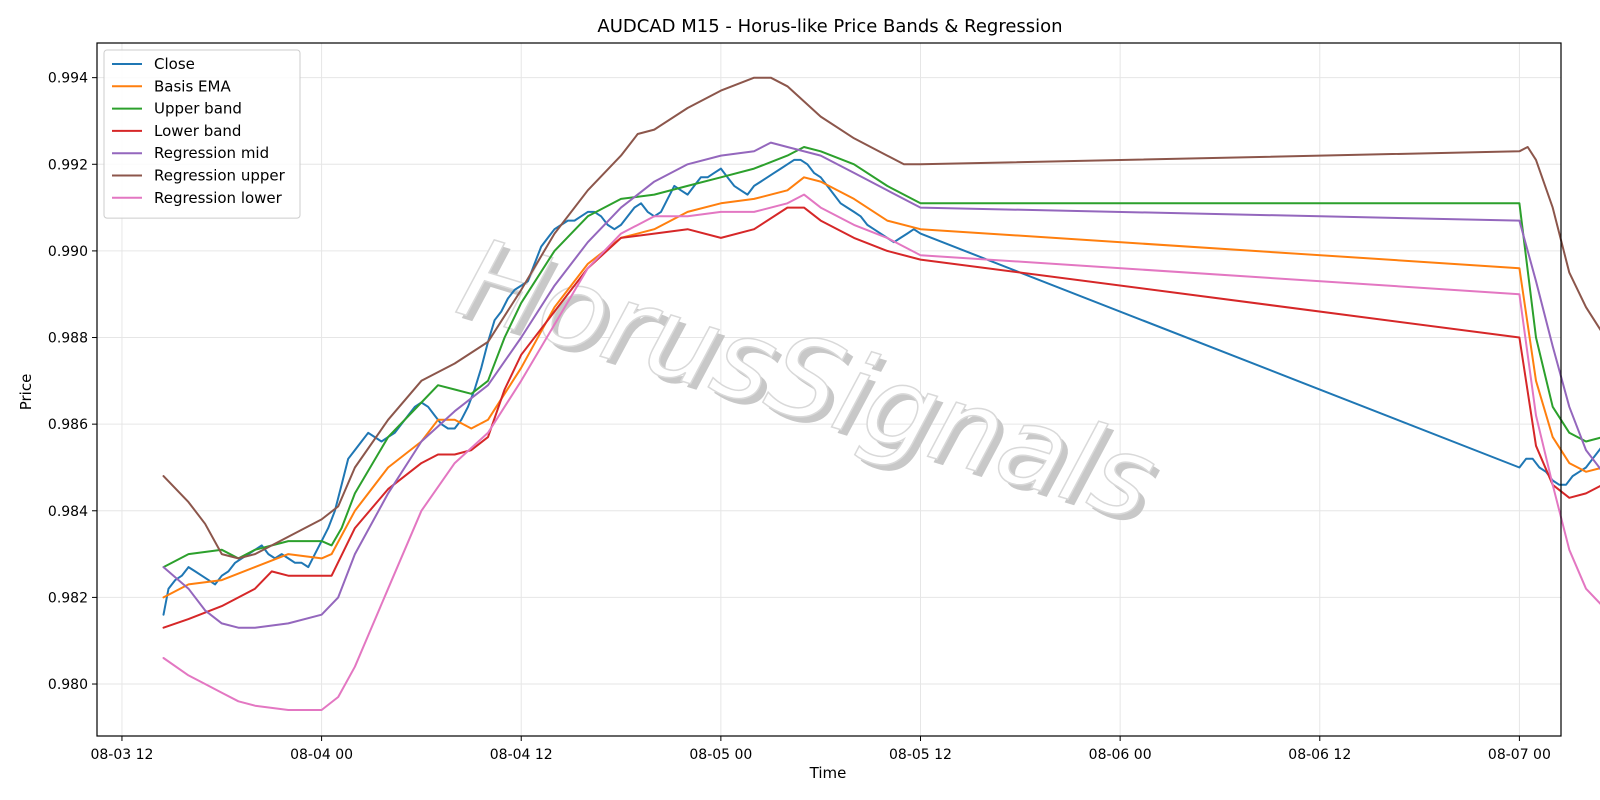  I want to click on y-tick-label: 0.988, so click(68, 339).